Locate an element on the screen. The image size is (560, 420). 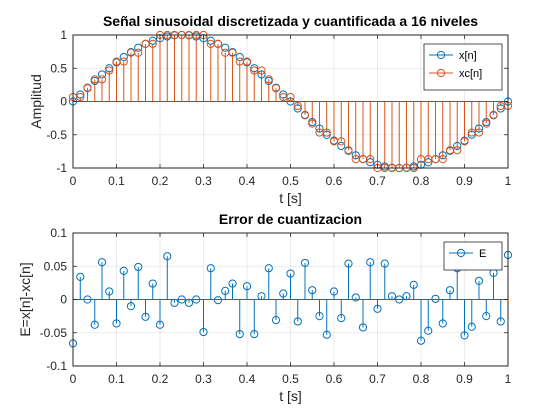
bottom-x-axis-label: t [s] is located at coordinates (290, 396).